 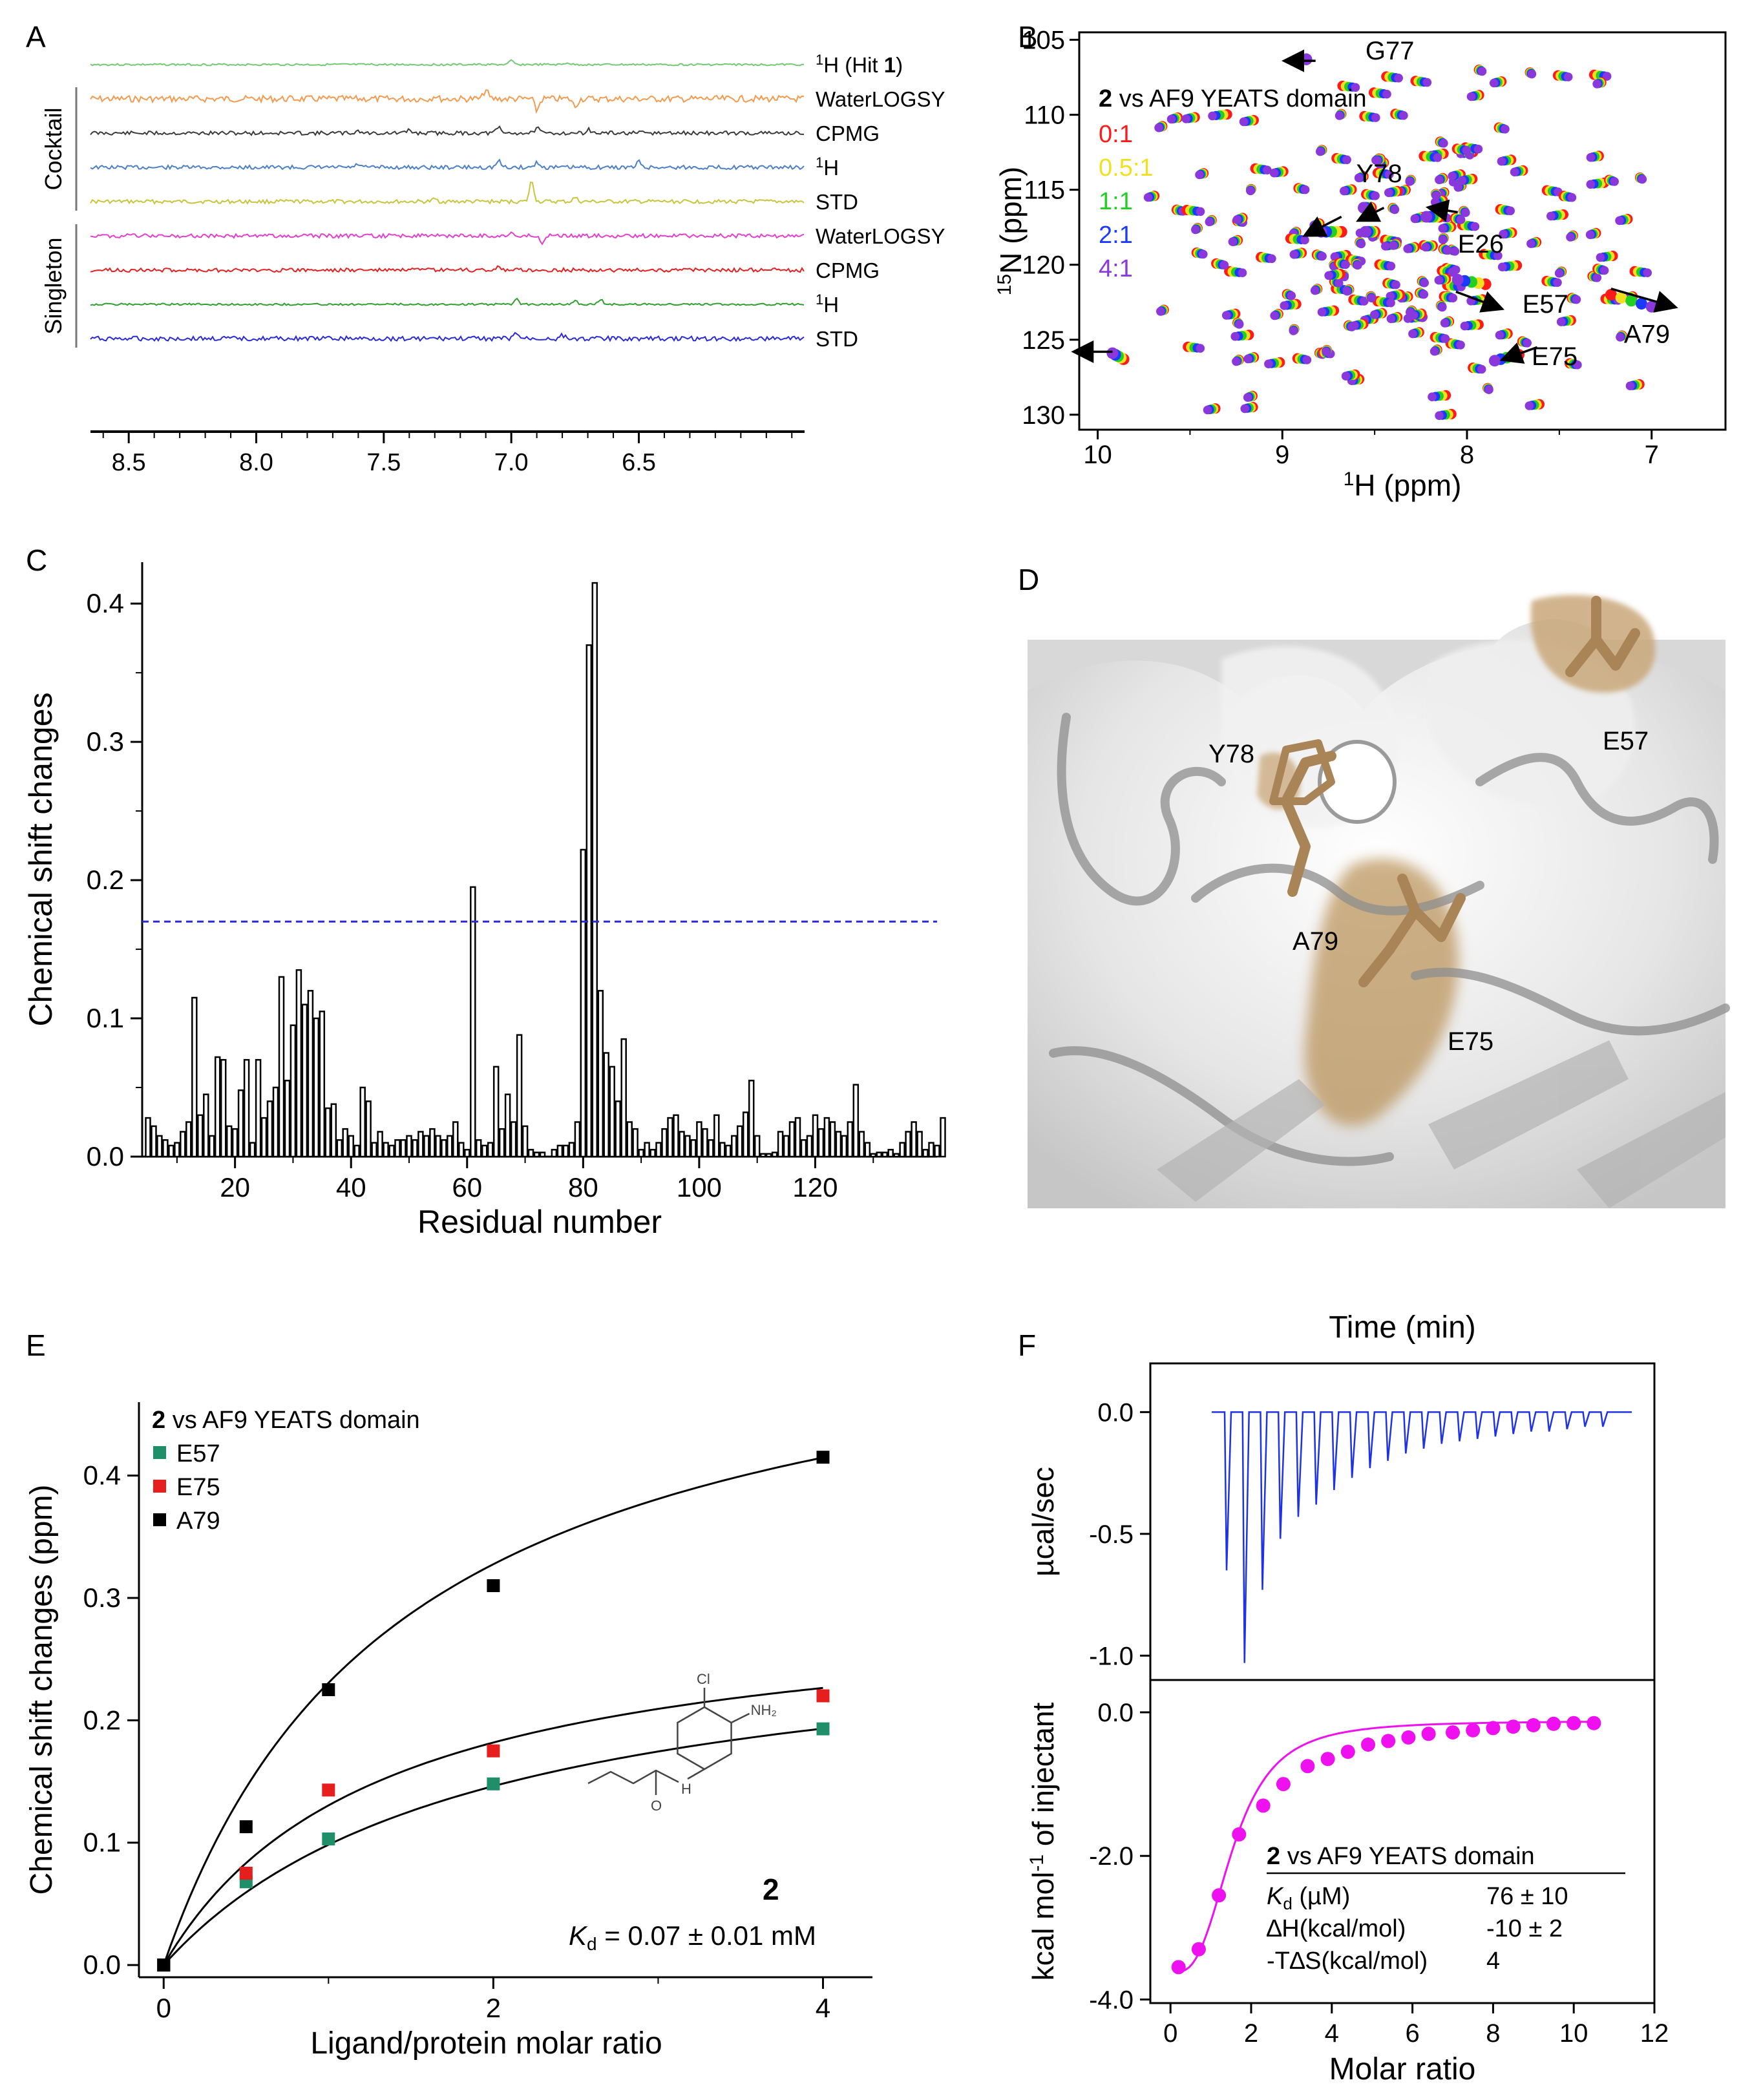 What do you see at coordinates (1044, 115) in the screenshot?
I see `tick-label-b-y-110: 110` at bounding box center [1044, 115].